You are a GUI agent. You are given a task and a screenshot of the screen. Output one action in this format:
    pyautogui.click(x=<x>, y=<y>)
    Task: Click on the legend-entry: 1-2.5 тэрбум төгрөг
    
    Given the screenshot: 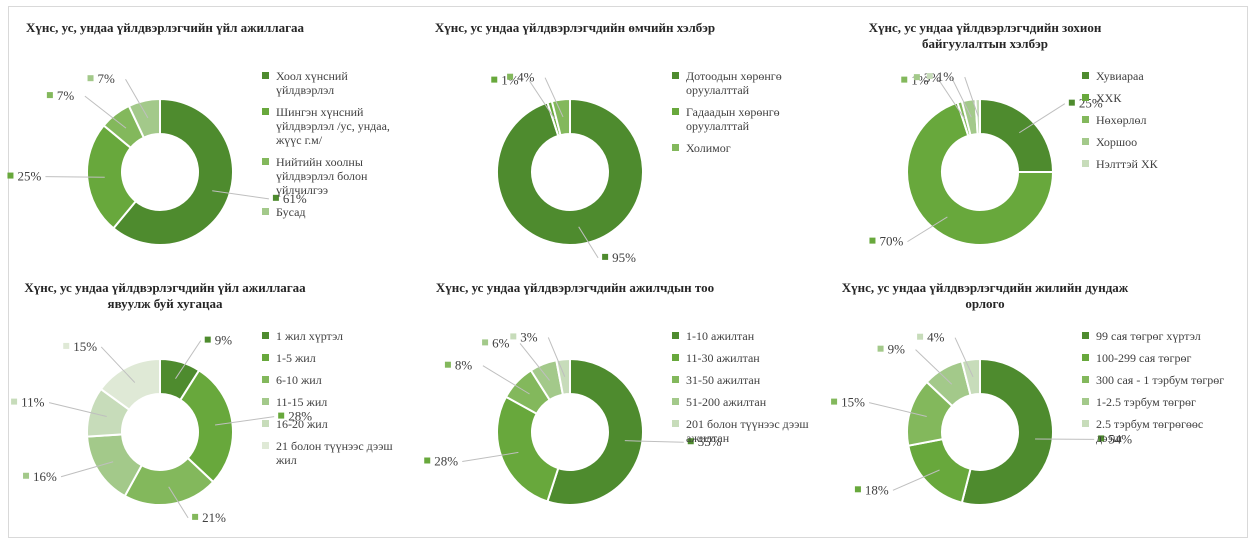 What is the action you would take?
    pyautogui.click(x=1146, y=402)
    